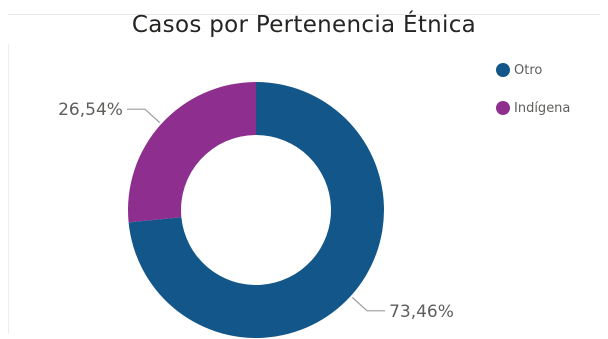 This screenshot has width=608, height=339. I want to click on legend: Otro Indígena, so click(533, 98).